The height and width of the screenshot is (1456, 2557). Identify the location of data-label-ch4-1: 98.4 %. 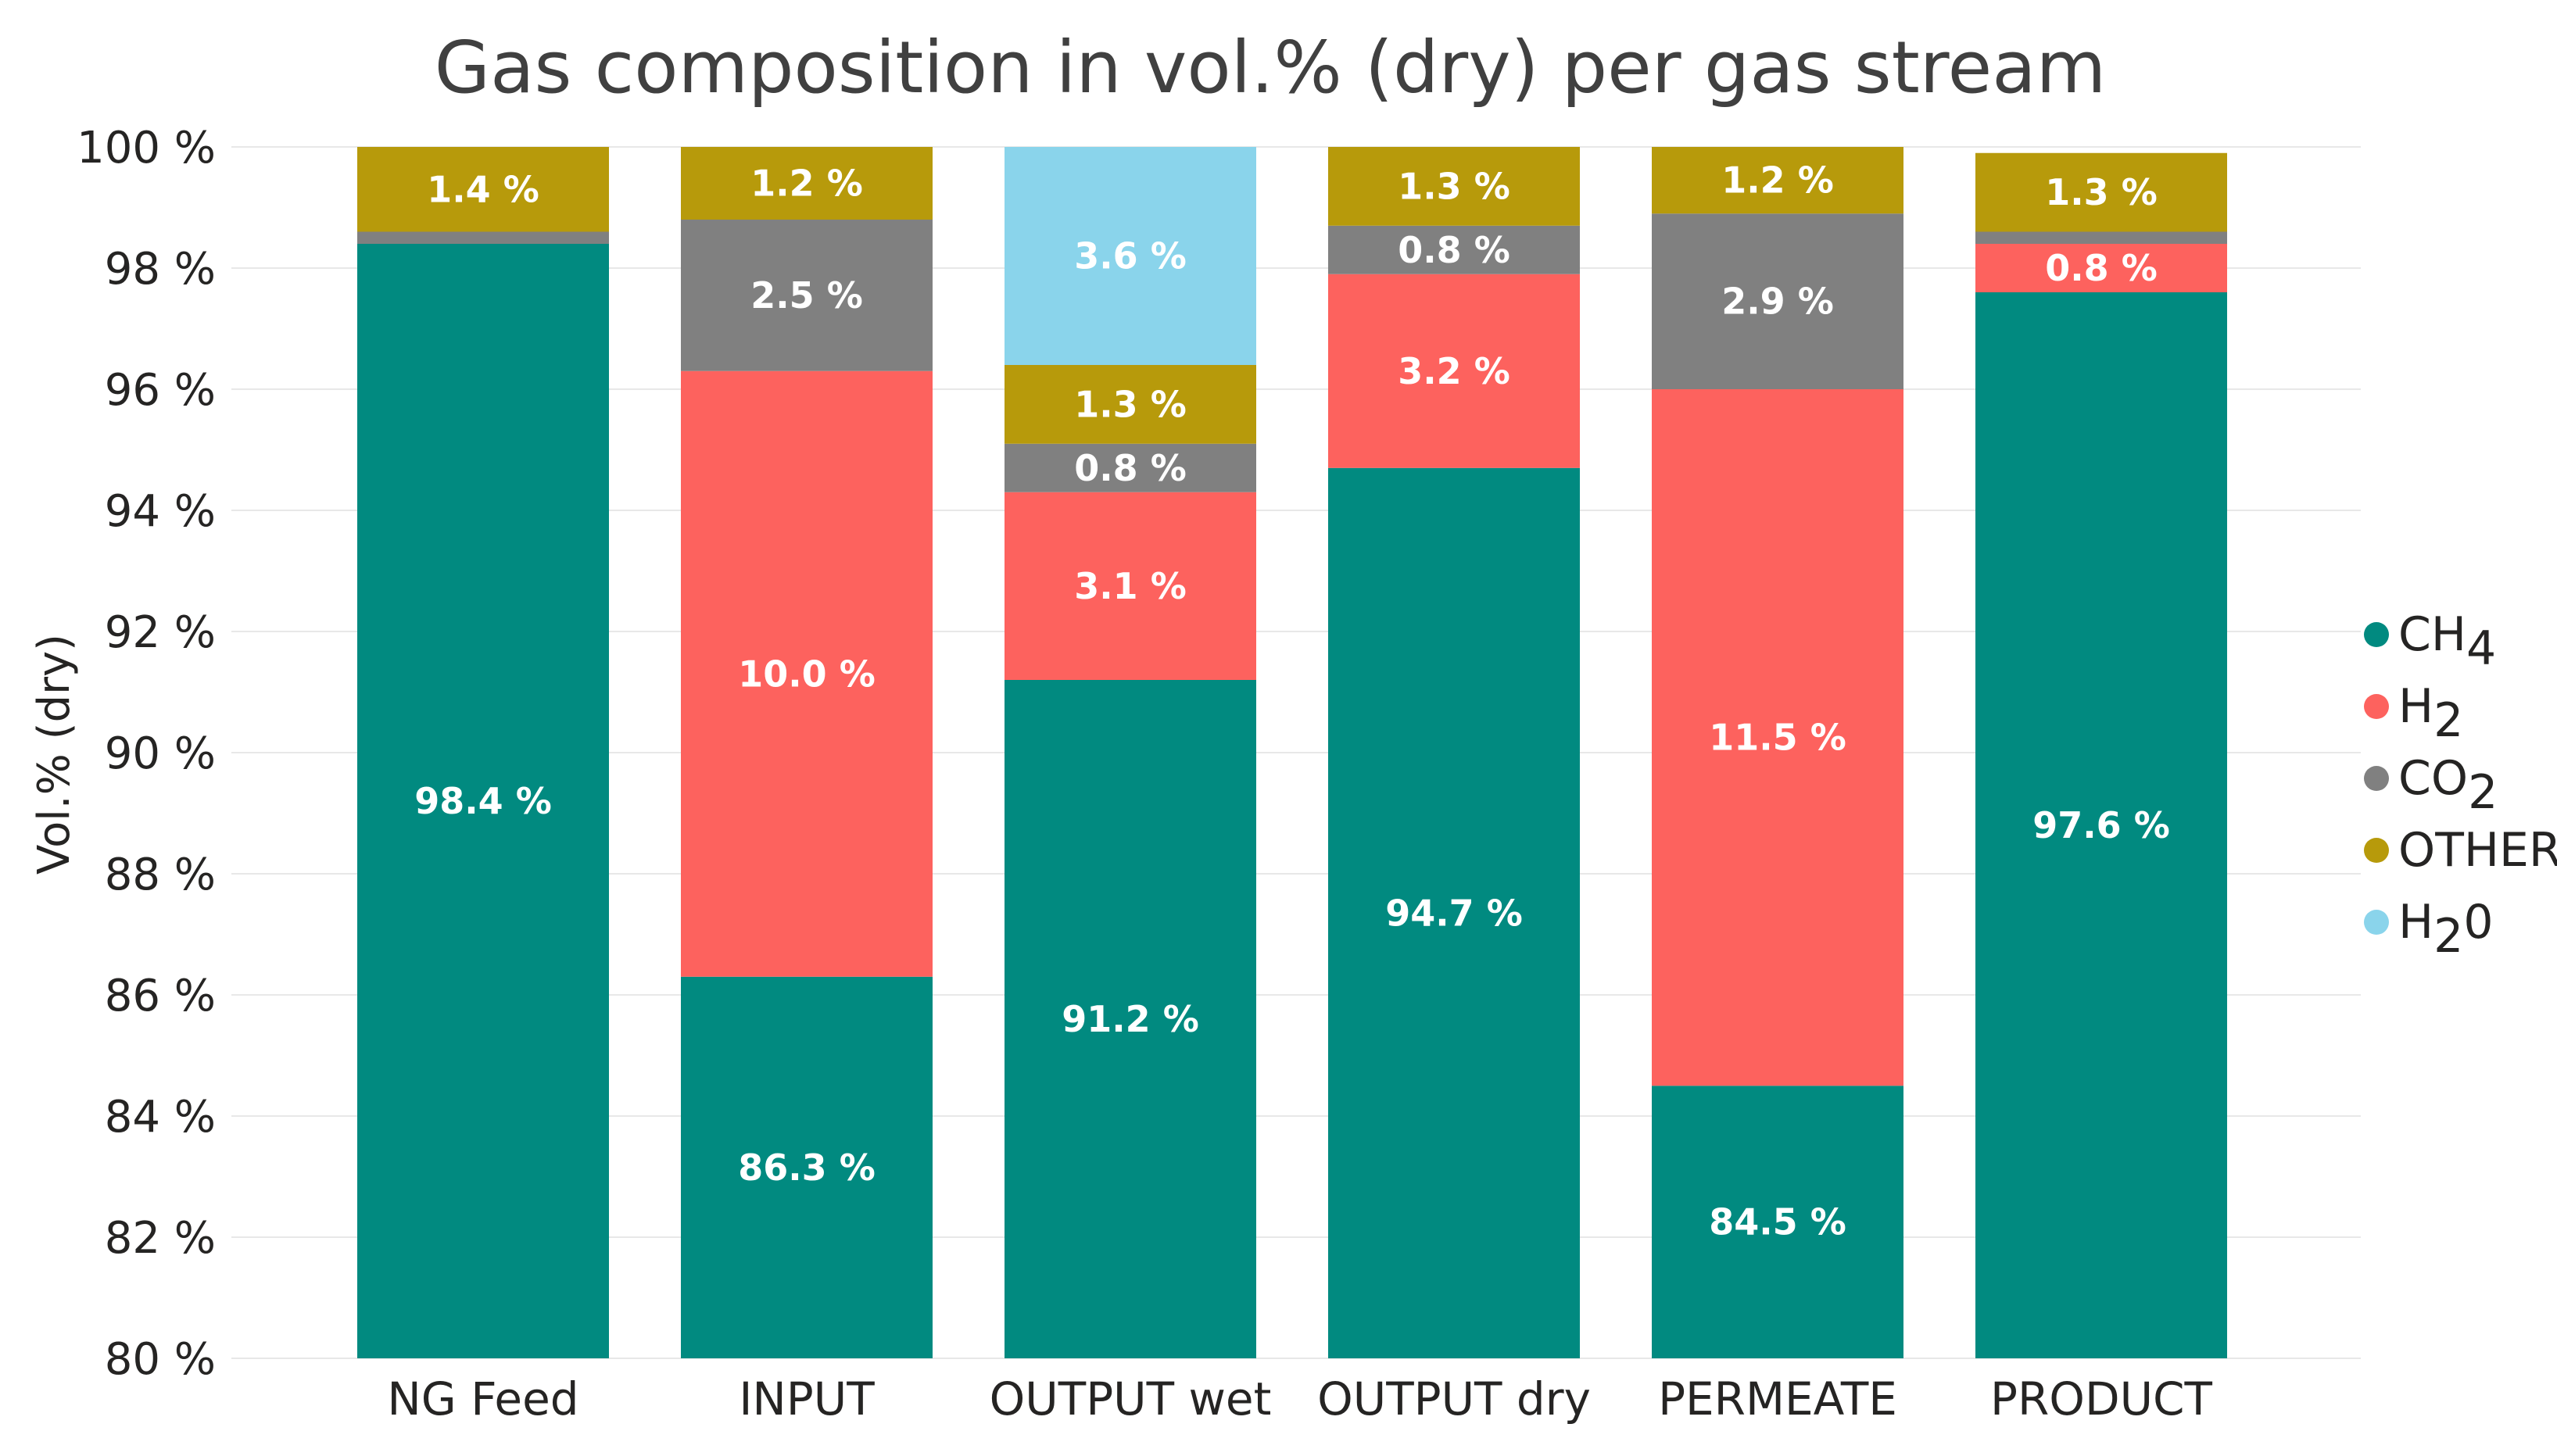
(483, 801).